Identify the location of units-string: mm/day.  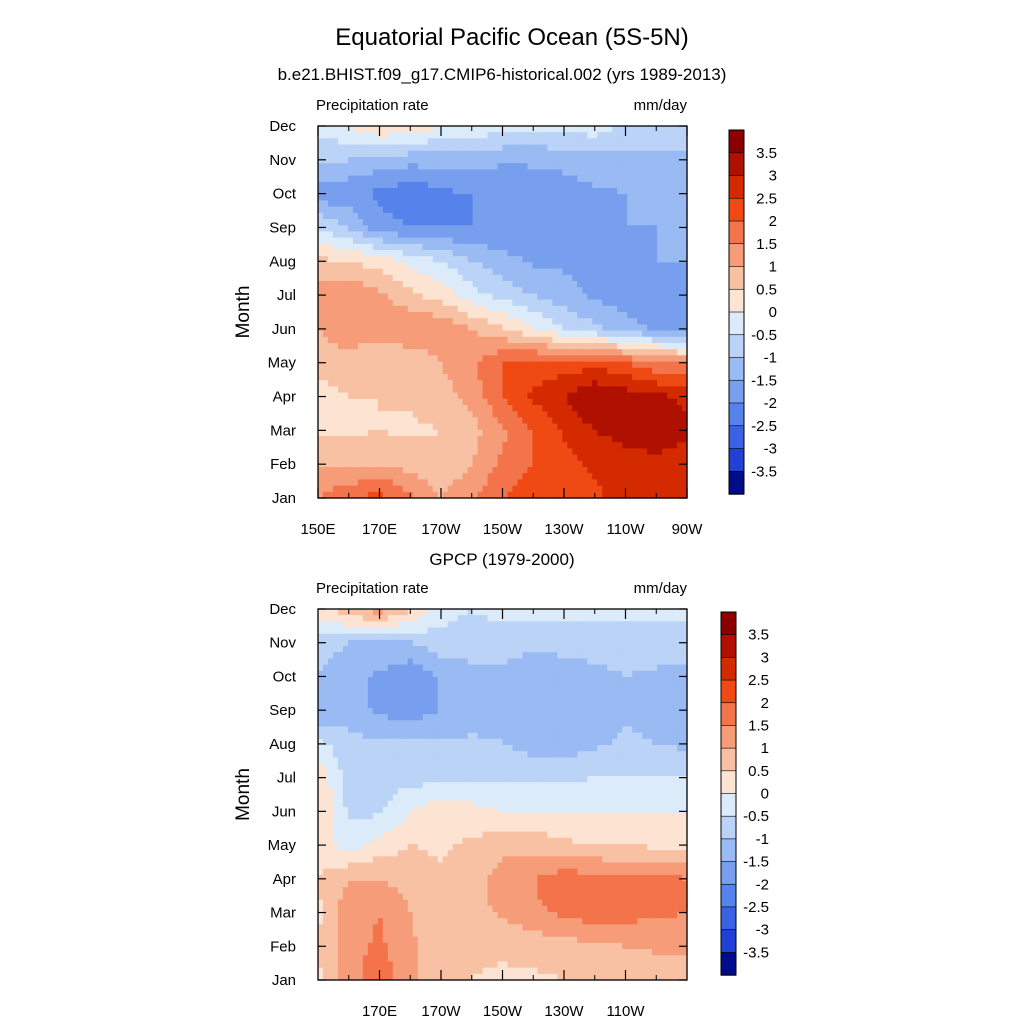
(661, 105).